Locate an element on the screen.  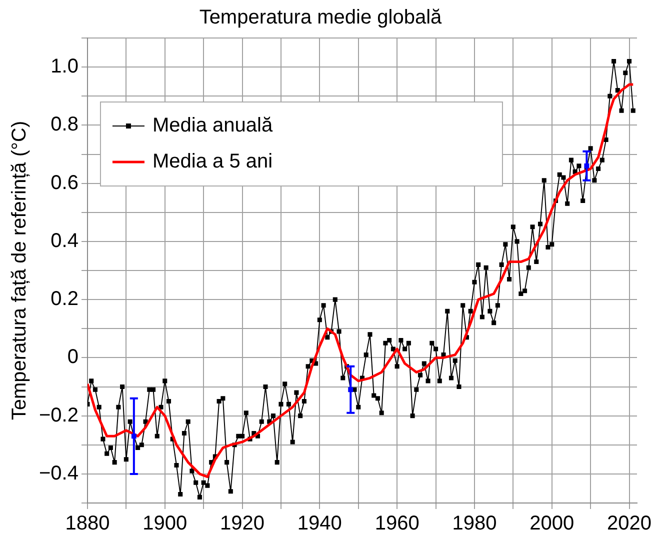
x-tick-label: 1980 is located at coordinates (474, 523).